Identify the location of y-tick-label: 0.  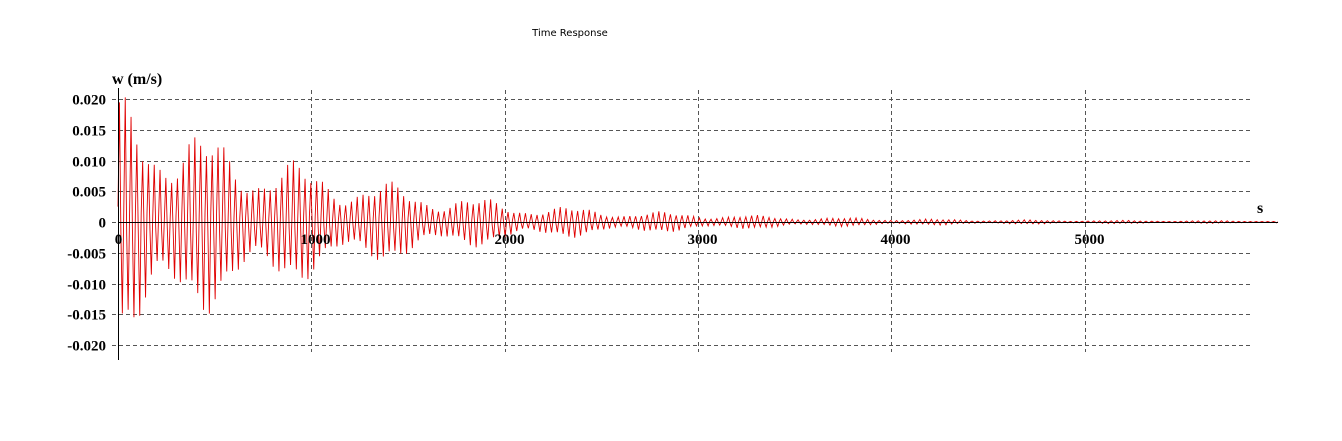
(103, 224).